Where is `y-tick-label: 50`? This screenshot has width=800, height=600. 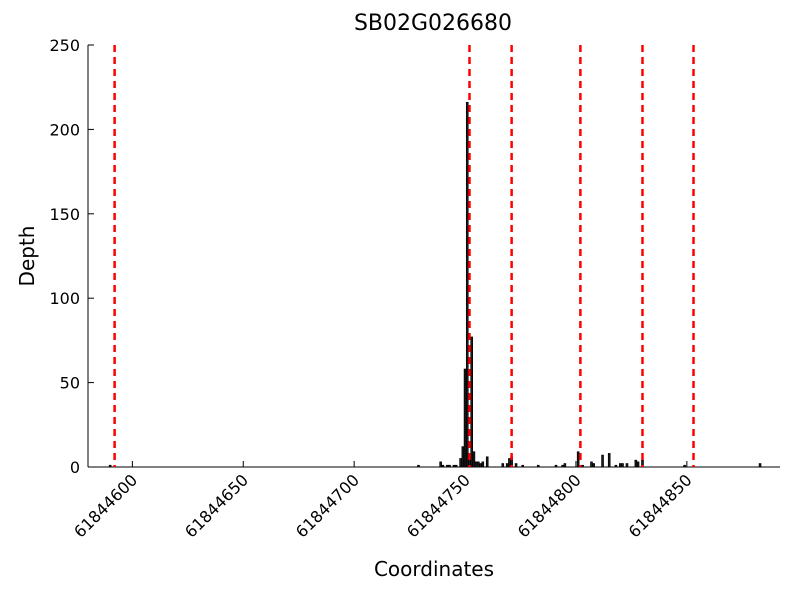 y-tick-label: 50 is located at coordinates (70, 383).